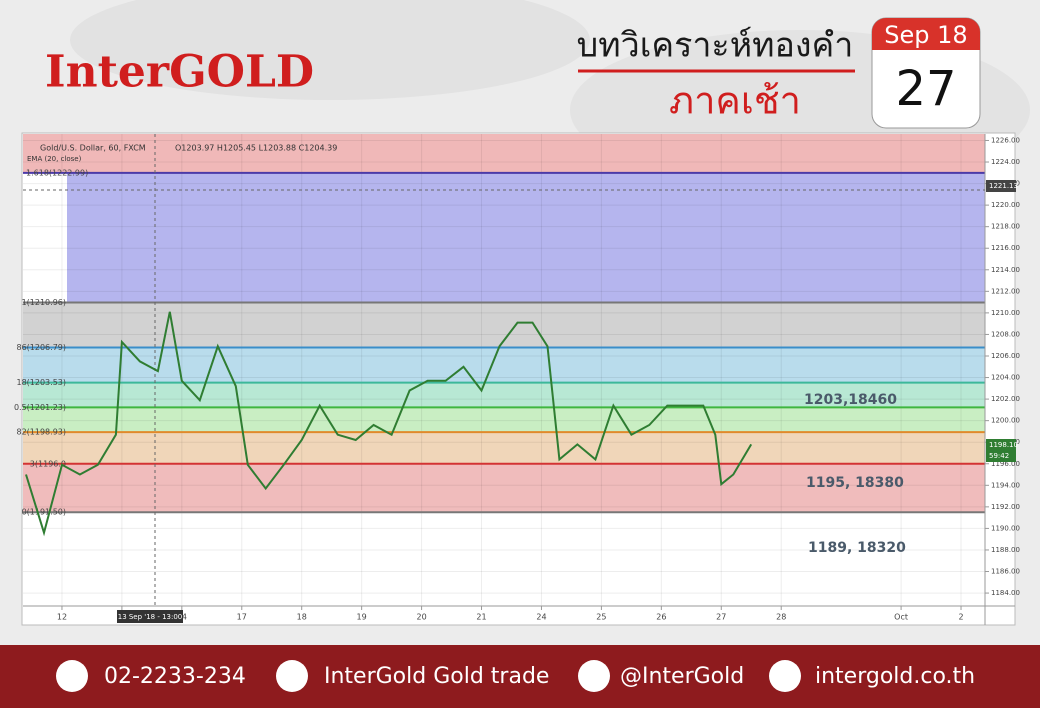 This screenshot has width=1040, height=712. What do you see at coordinates (1005, 485) in the screenshot?
I see `y-tick-label: 1194.00` at bounding box center [1005, 485].